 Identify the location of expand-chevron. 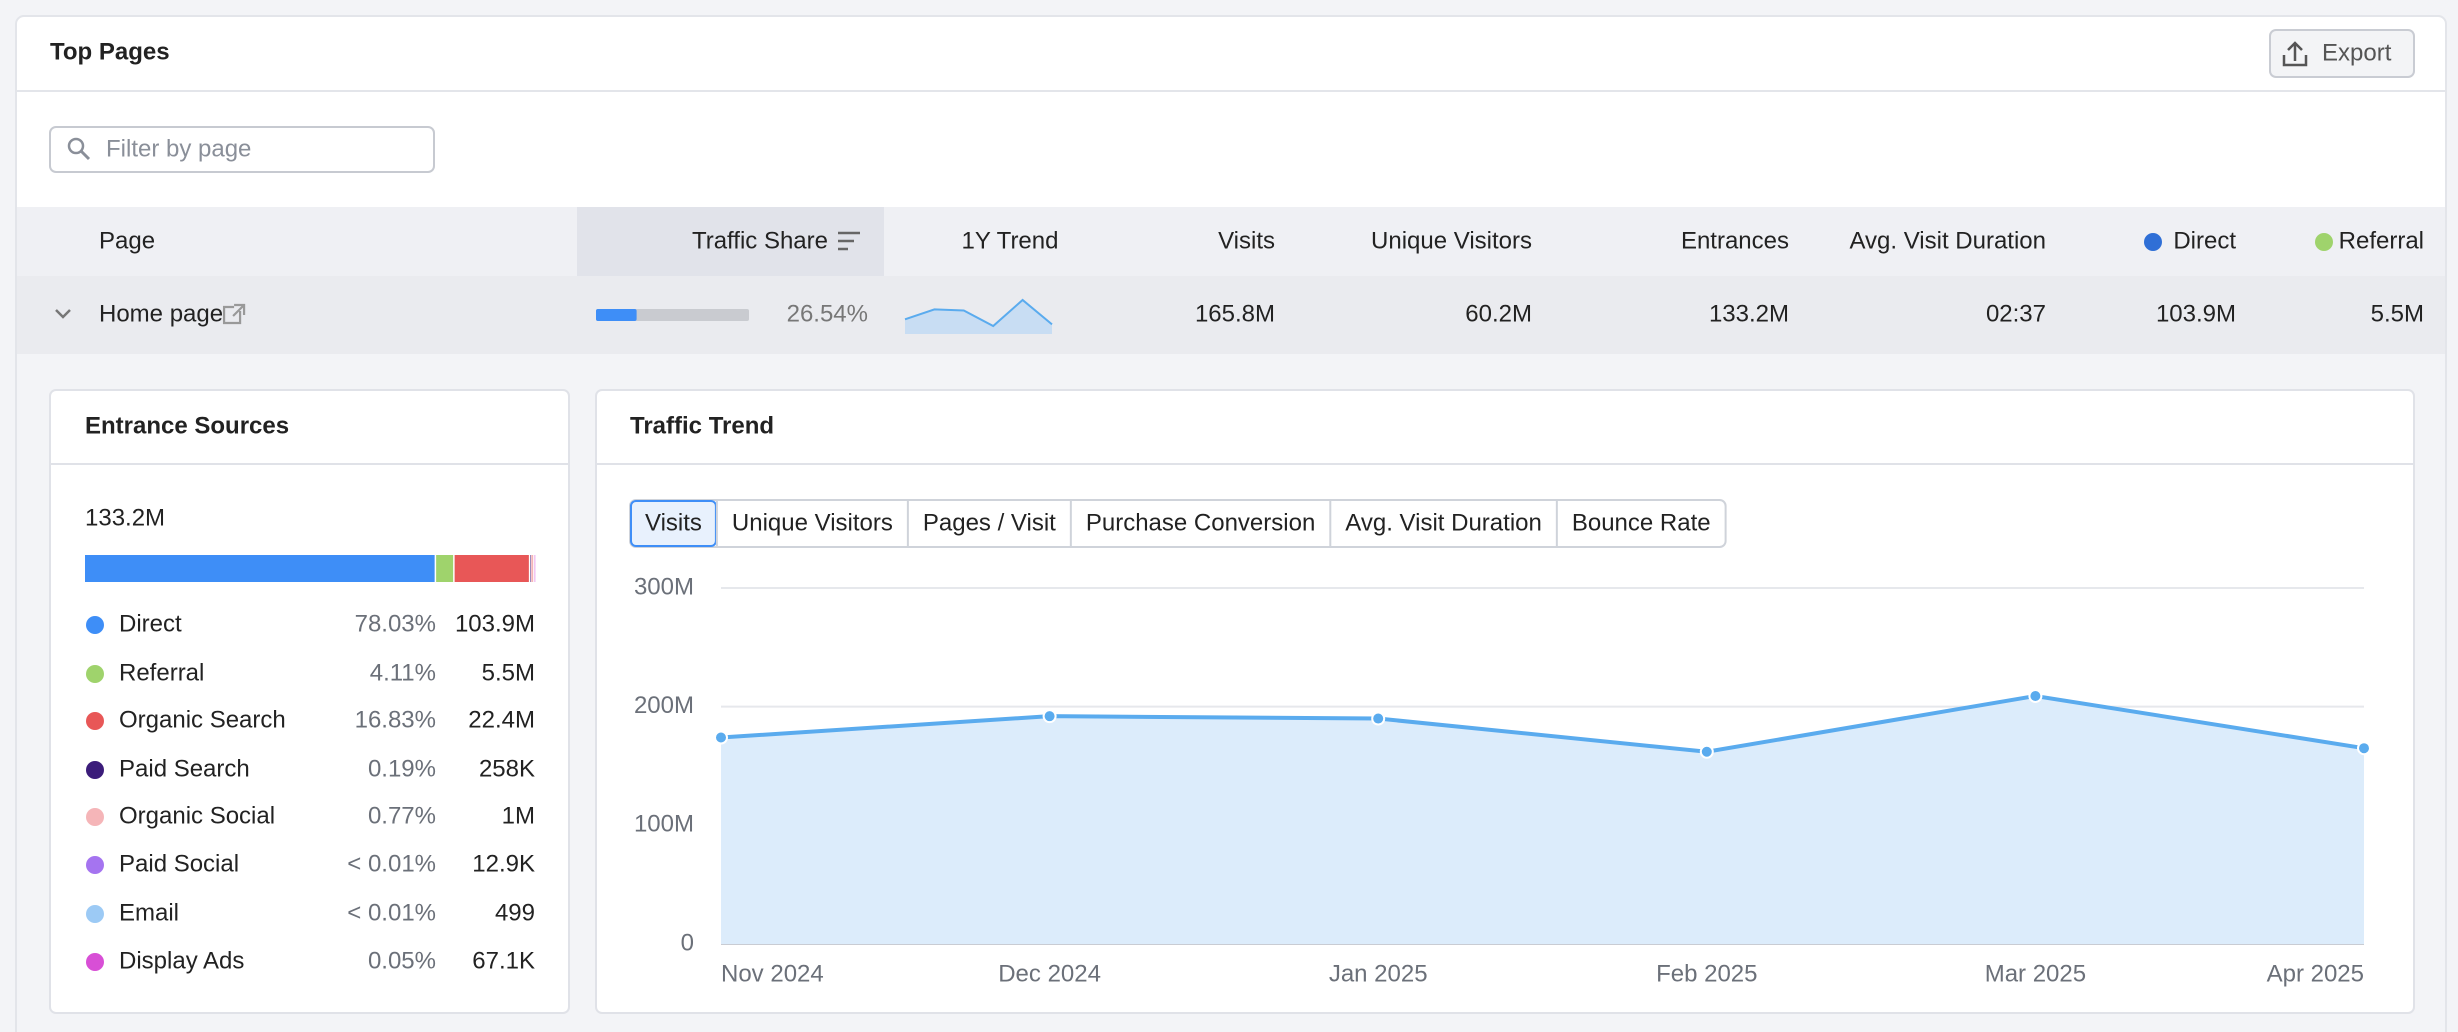
(63, 314).